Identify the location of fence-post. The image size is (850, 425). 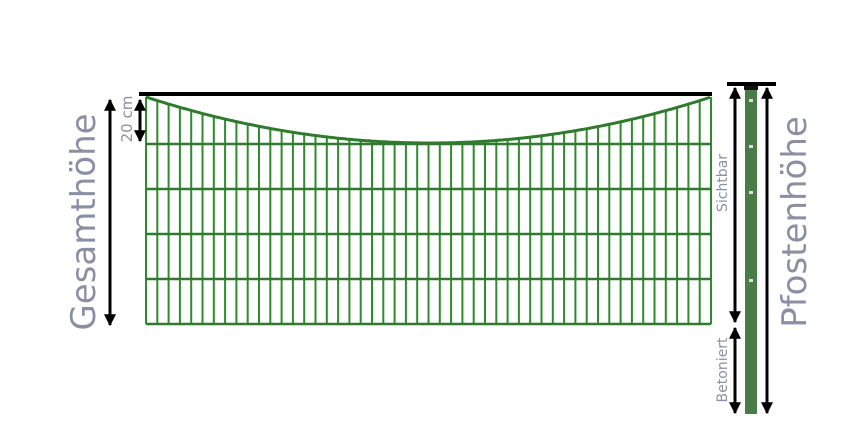
(751, 250).